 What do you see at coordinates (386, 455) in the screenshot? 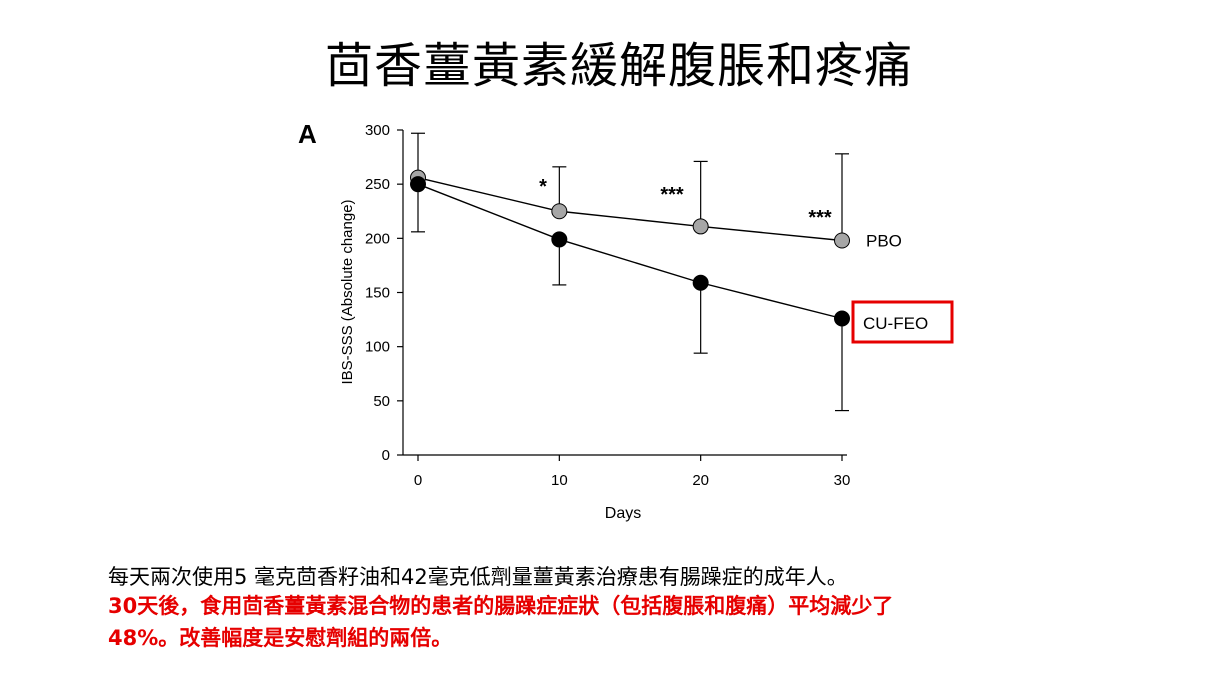
I see `y-tick-label: 0` at bounding box center [386, 455].